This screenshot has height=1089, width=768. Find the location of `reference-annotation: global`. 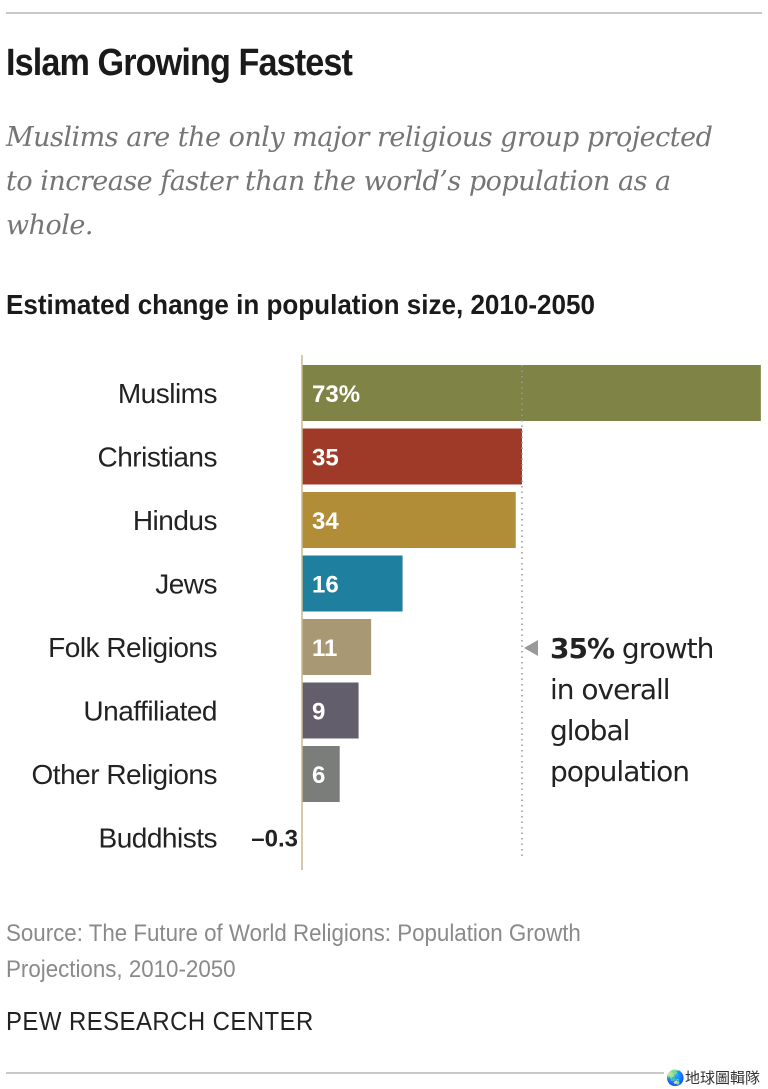

reference-annotation: global is located at coordinates (589, 730).